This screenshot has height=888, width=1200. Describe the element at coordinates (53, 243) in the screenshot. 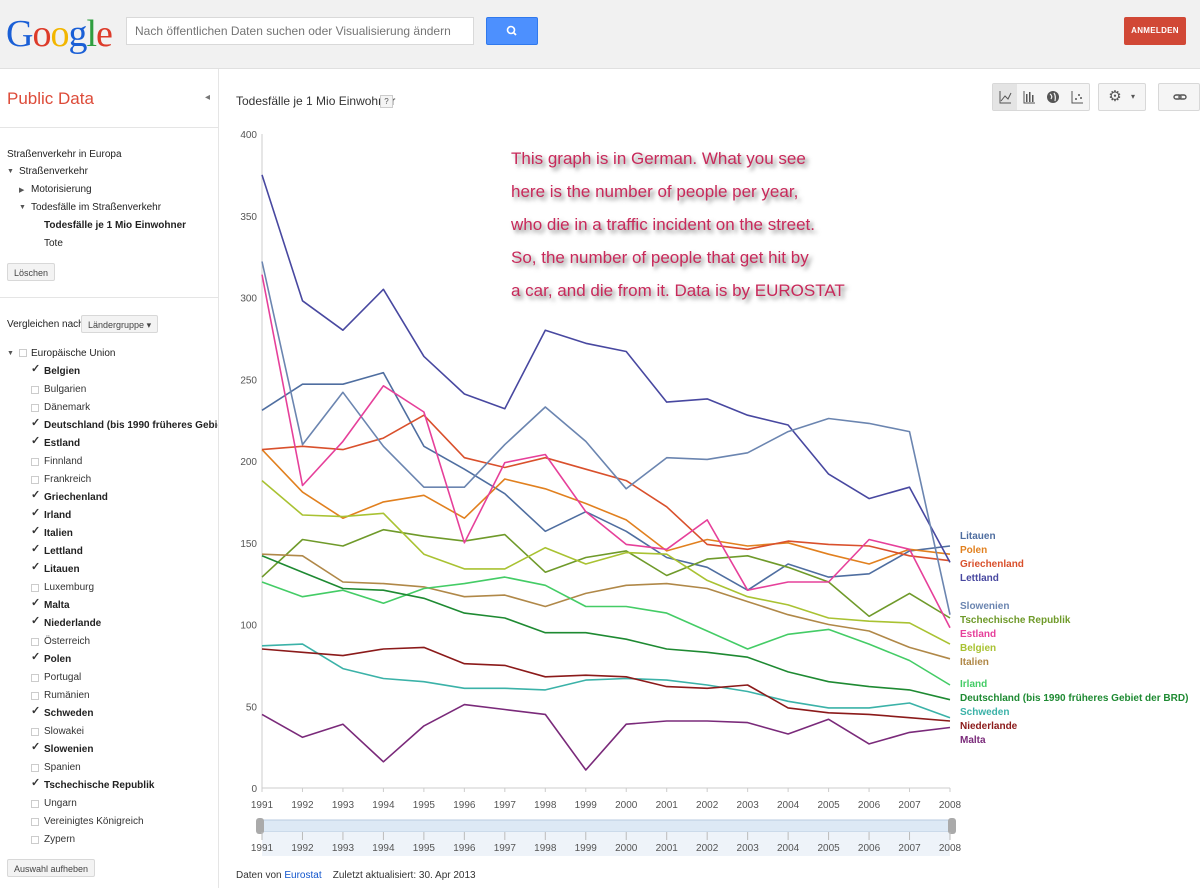

I see `tree-tote: Tote` at that location.